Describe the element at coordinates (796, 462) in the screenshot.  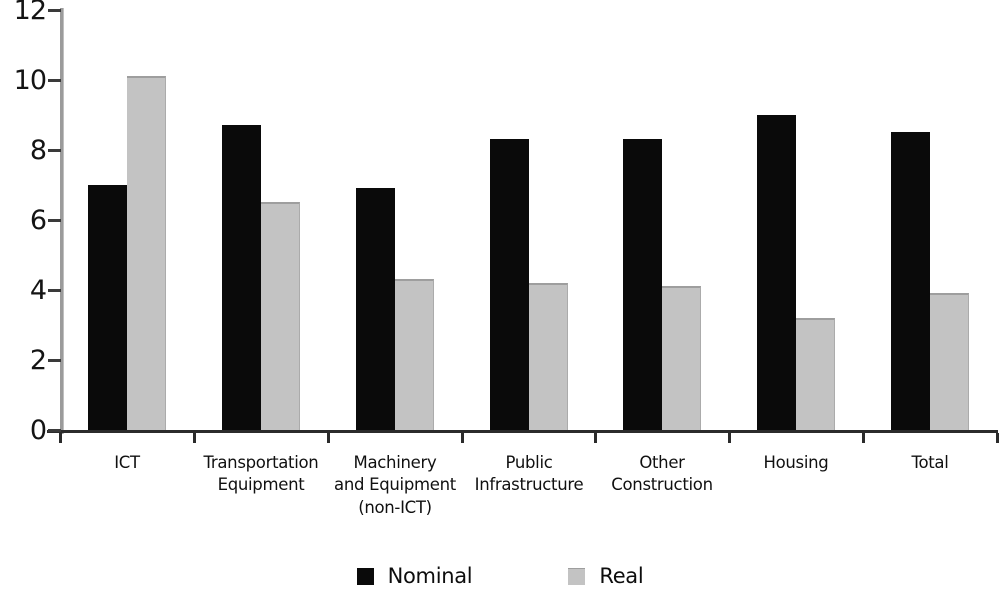
I see `category-label: Housing` at that location.